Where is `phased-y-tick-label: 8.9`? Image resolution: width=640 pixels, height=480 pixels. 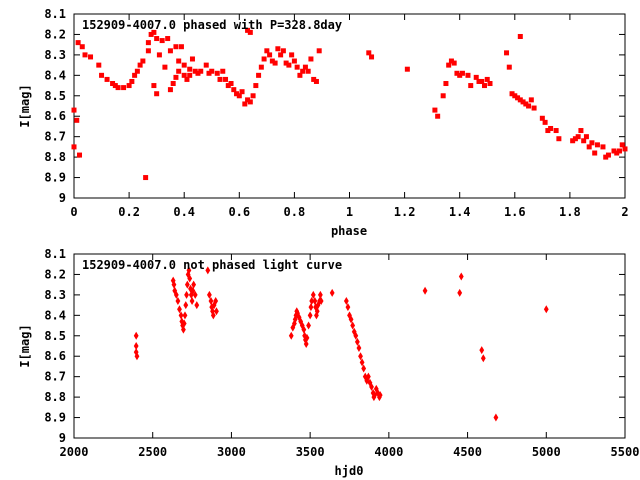
phased-y-tick-label: 8.9 is located at coordinates (55, 178).